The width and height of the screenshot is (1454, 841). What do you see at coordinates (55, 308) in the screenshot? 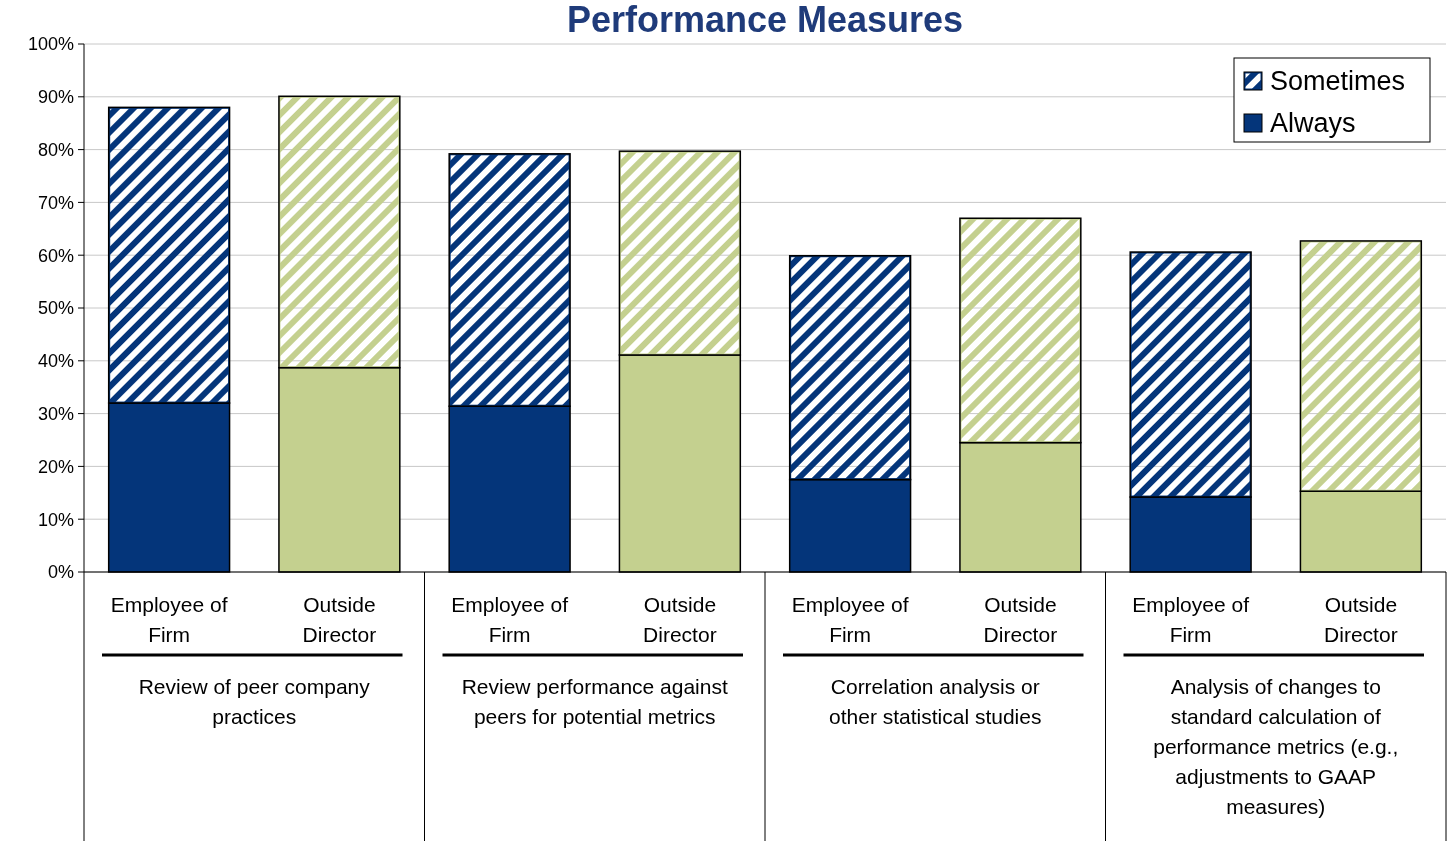
I see `y-tick-label: 50%` at bounding box center [55, 308].